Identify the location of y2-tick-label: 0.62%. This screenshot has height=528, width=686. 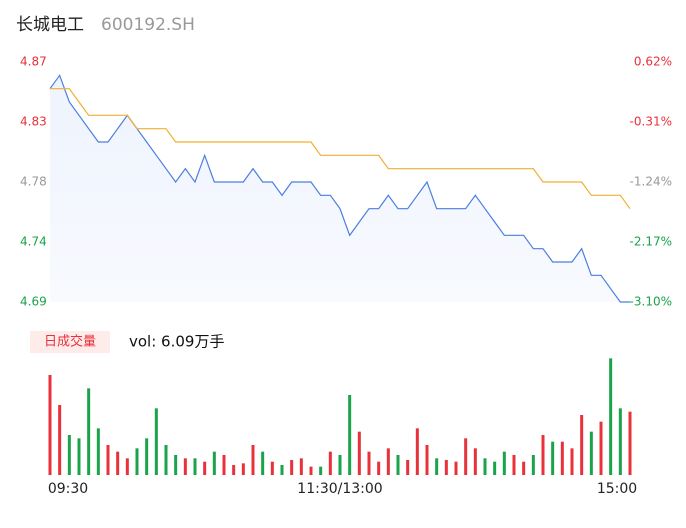
(653, 62).